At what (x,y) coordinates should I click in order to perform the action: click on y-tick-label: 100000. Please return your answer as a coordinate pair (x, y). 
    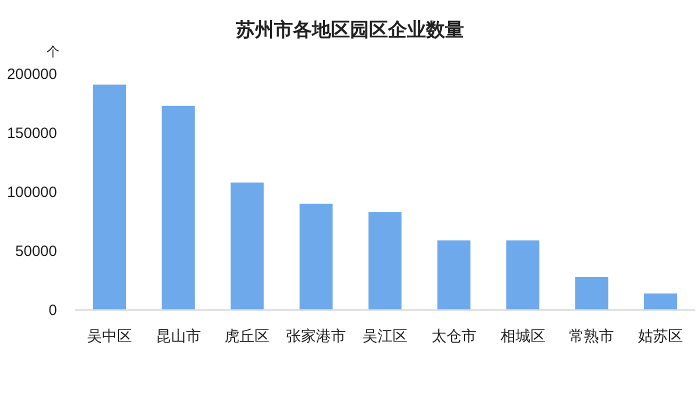
    Looking at the image, I should click on (31, 192).